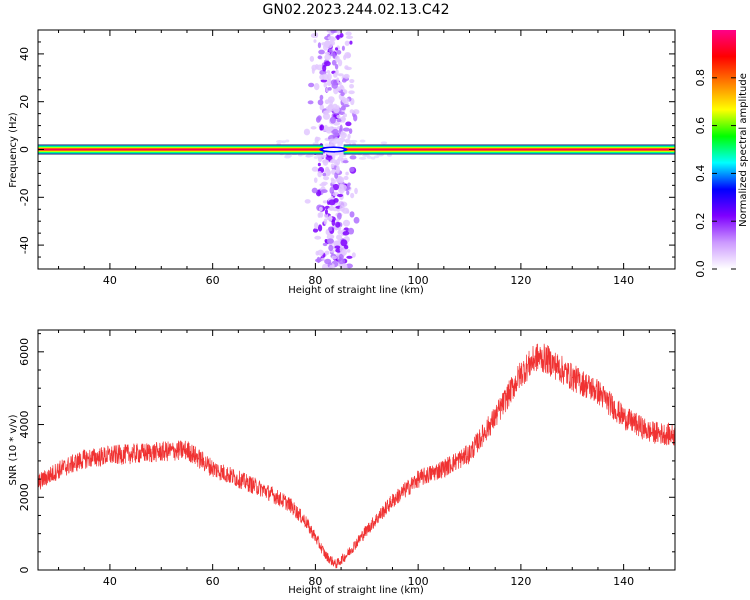 The height and width of the screenshot is (600, 750). I want to click on spectrogram-x-tick-label: 100, so click(418, 280).